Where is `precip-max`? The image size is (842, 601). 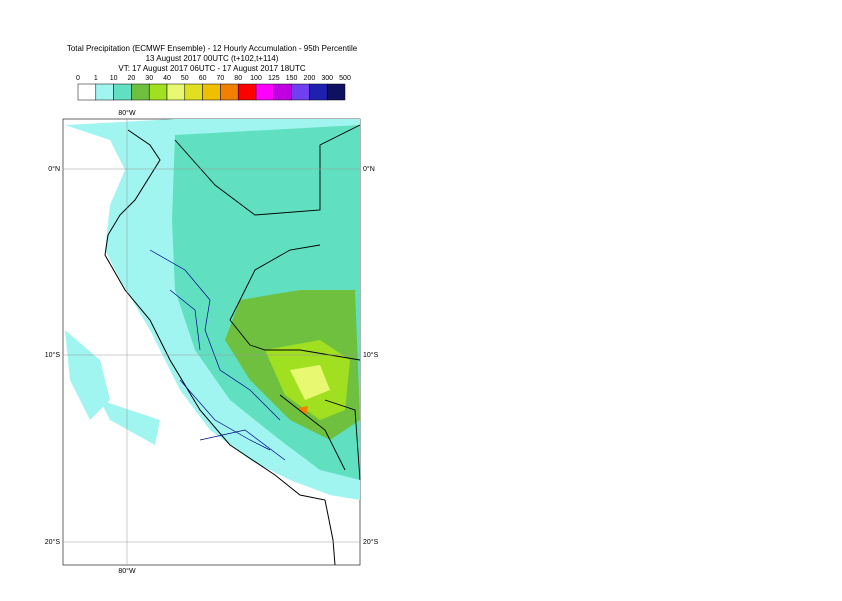 precip-max is located at coordinates (303, 411).